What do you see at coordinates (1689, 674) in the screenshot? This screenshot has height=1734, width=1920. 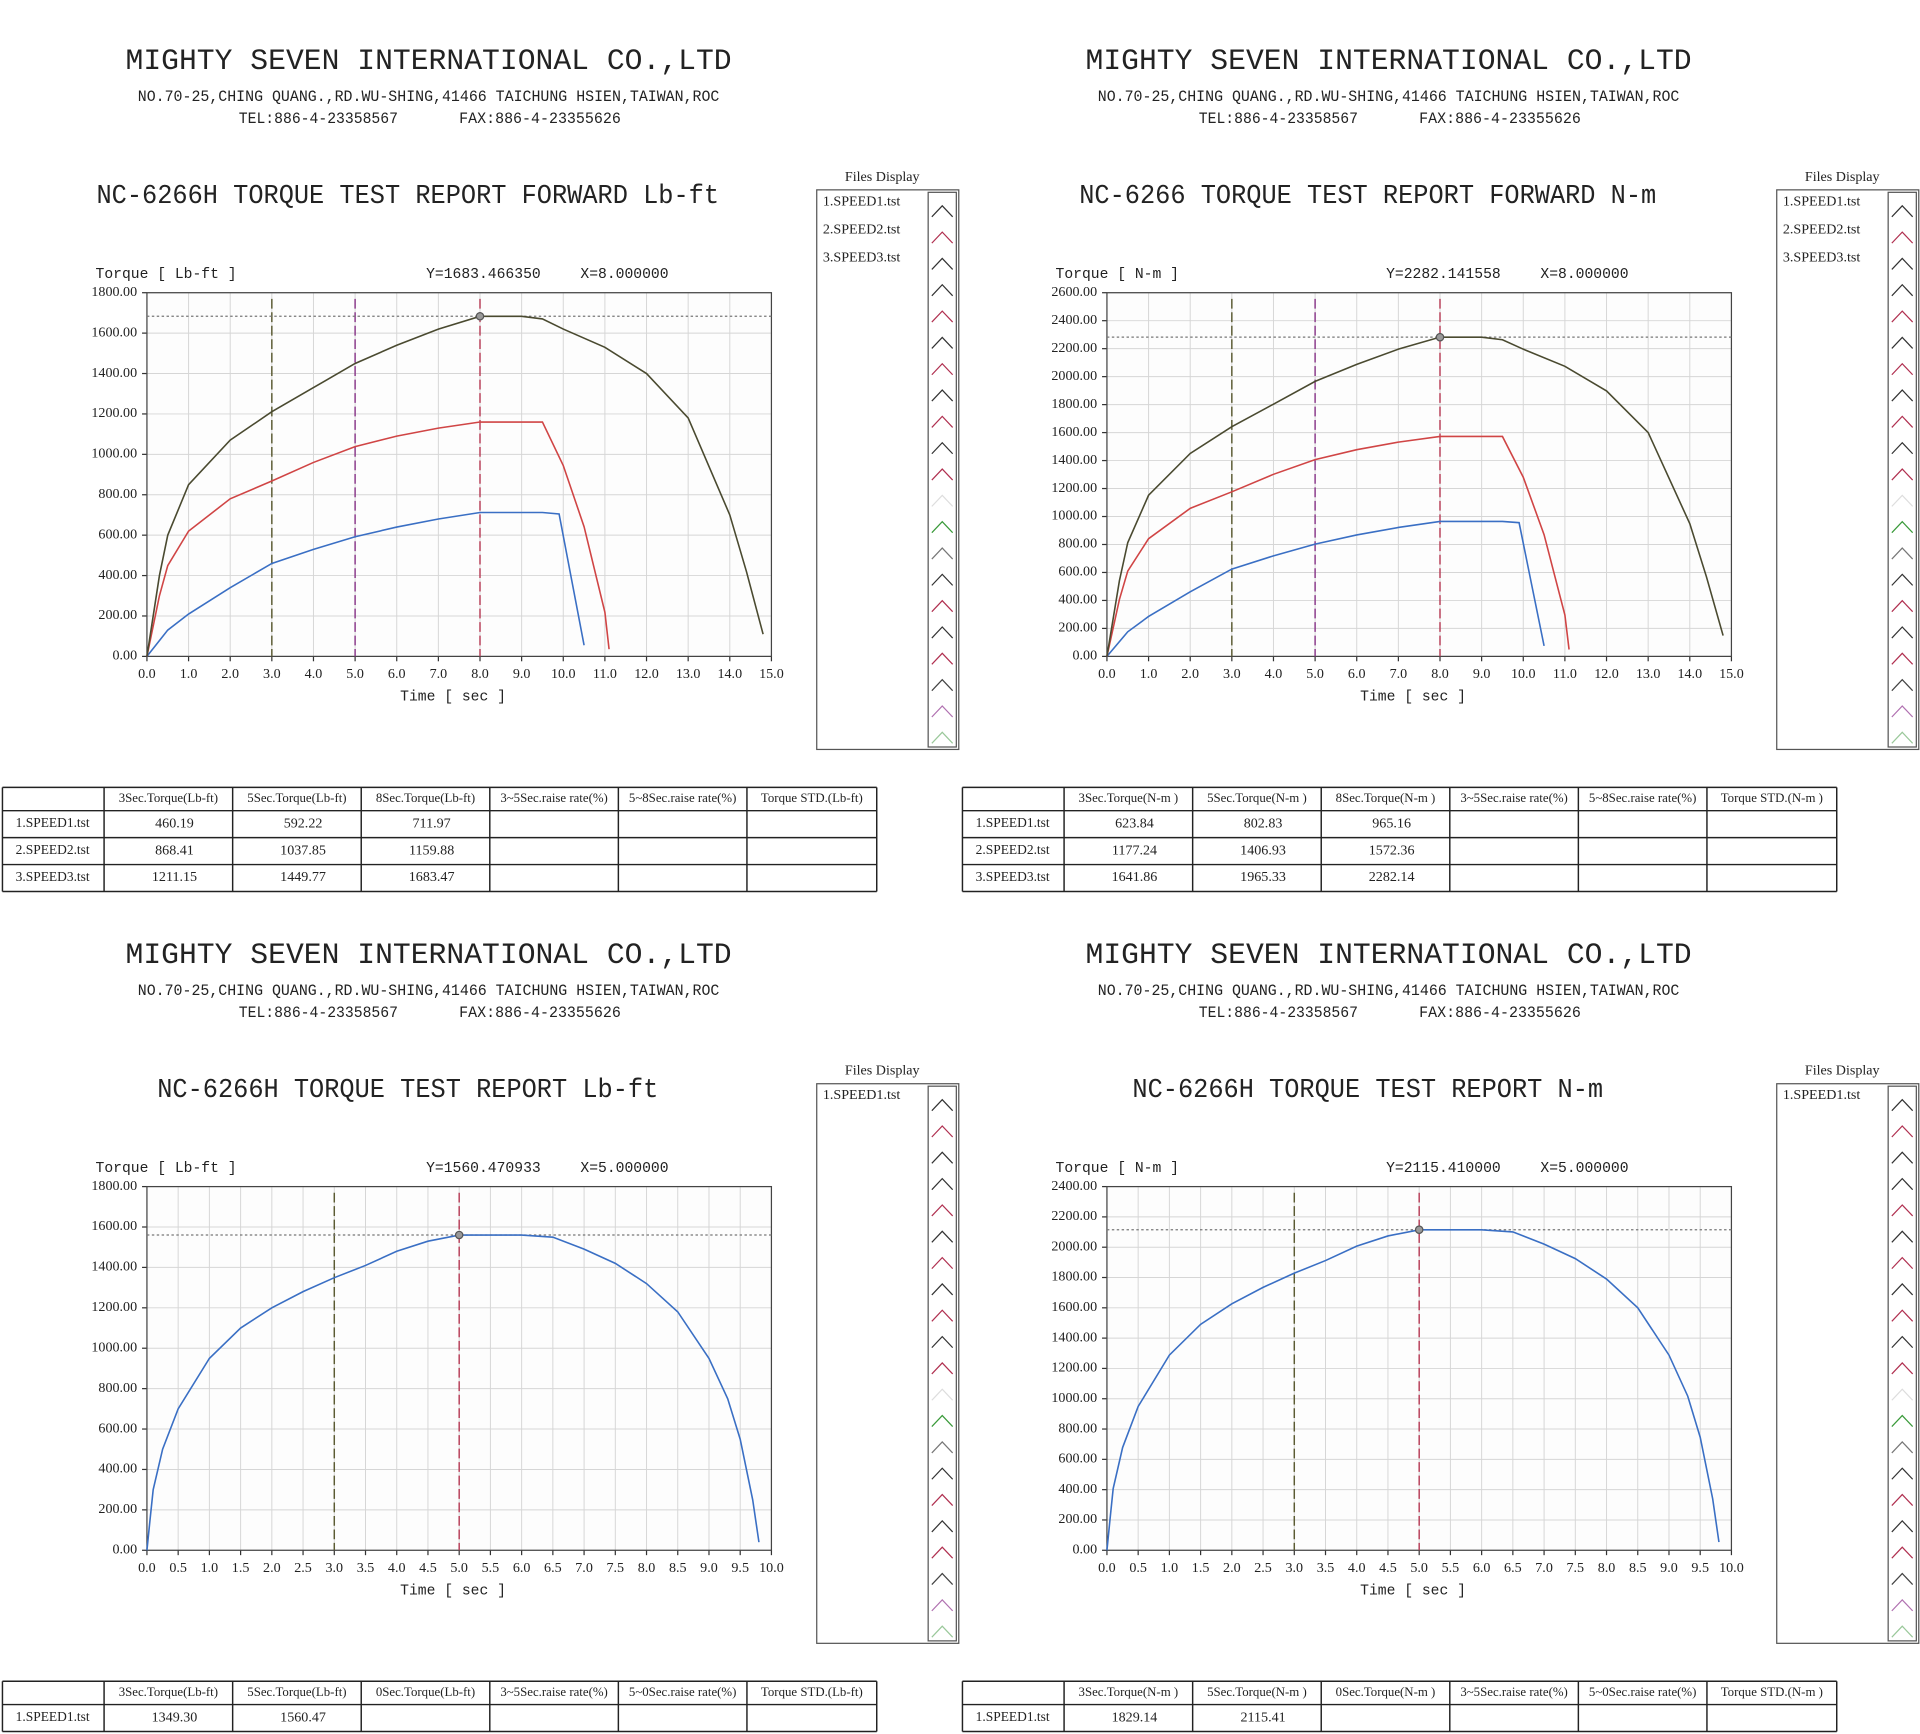 I see `x-tick-label: 14.0` at bounding box center [1689, 674].